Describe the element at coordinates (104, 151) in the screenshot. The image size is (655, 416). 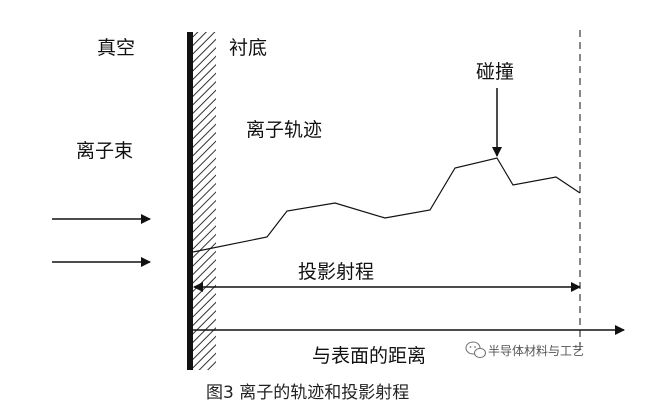
I see `ion-beam-label: 离子束` at that location.